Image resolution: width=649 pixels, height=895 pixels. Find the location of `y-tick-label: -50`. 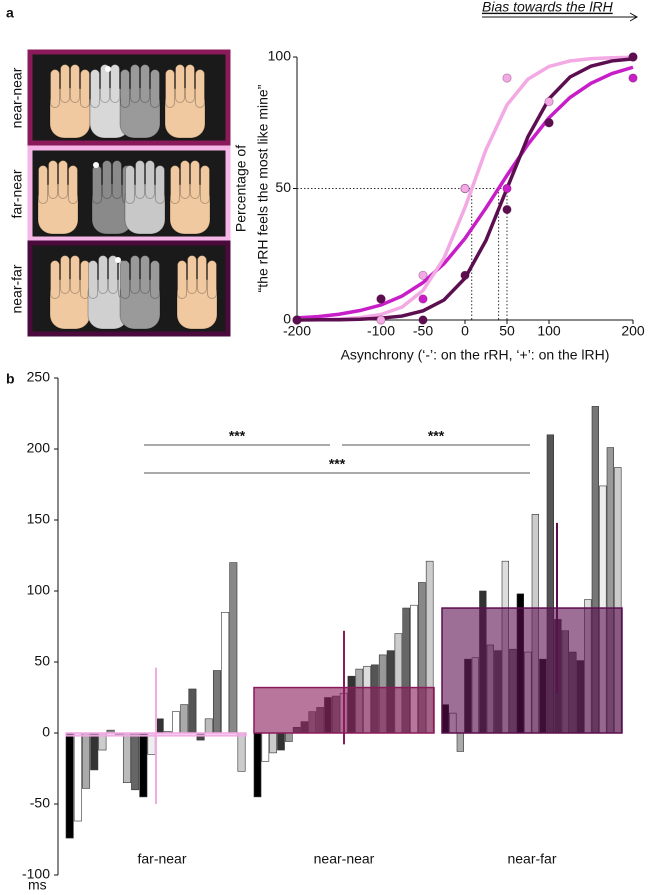

y-tick-label: -50 is located at coordinates (40, 803).